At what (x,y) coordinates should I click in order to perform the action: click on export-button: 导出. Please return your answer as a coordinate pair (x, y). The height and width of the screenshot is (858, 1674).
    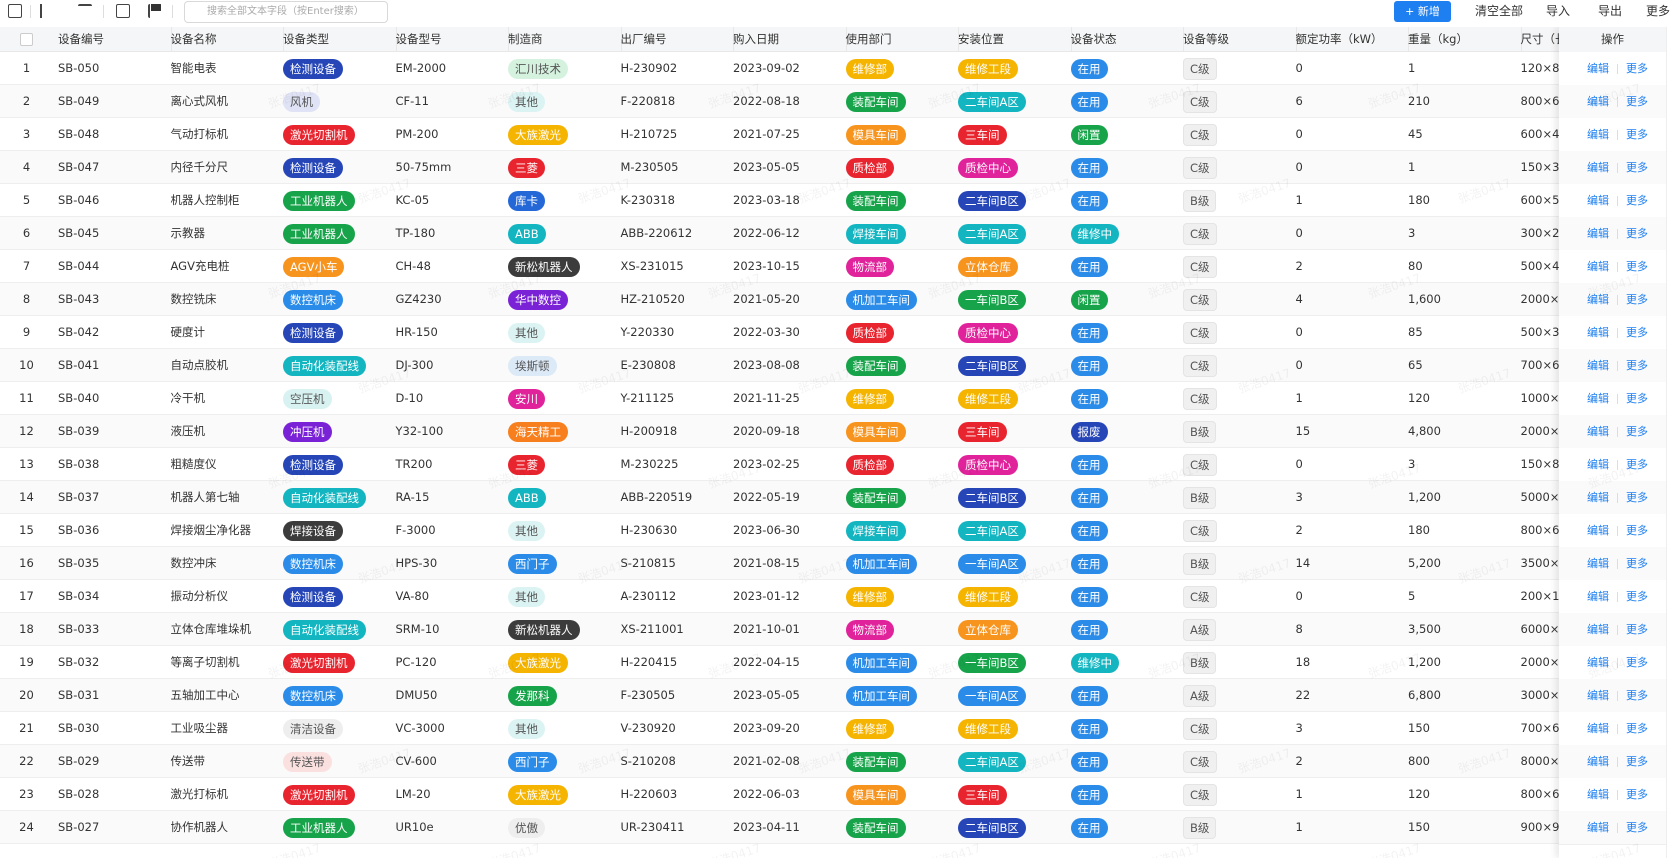
    Looking at the image, I should click on (1610, 11).